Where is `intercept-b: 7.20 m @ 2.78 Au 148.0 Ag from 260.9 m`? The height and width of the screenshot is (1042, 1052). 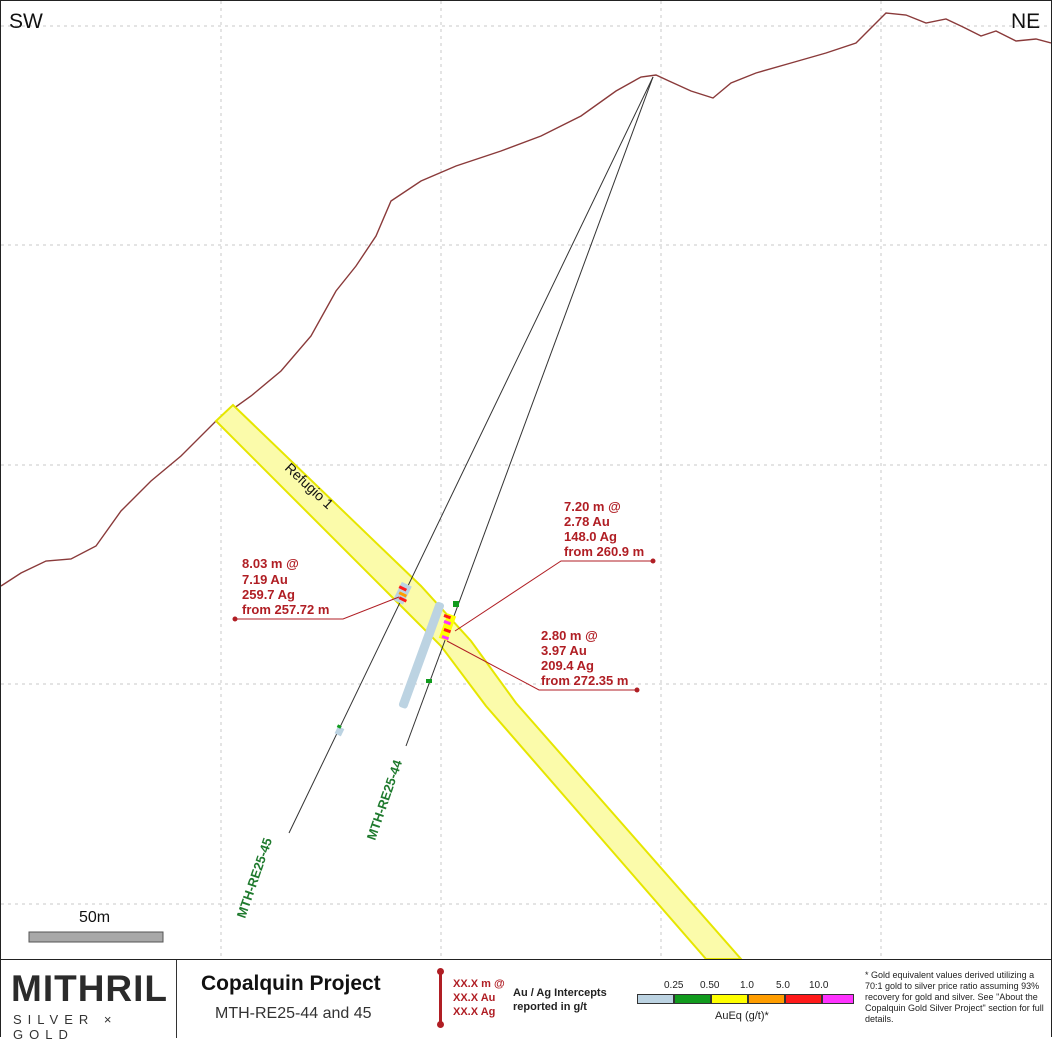 intercept-b: 7.20 m @ 2.78 Au 148.0 Ag from 260.9 m is located at coordinates (604, 529).